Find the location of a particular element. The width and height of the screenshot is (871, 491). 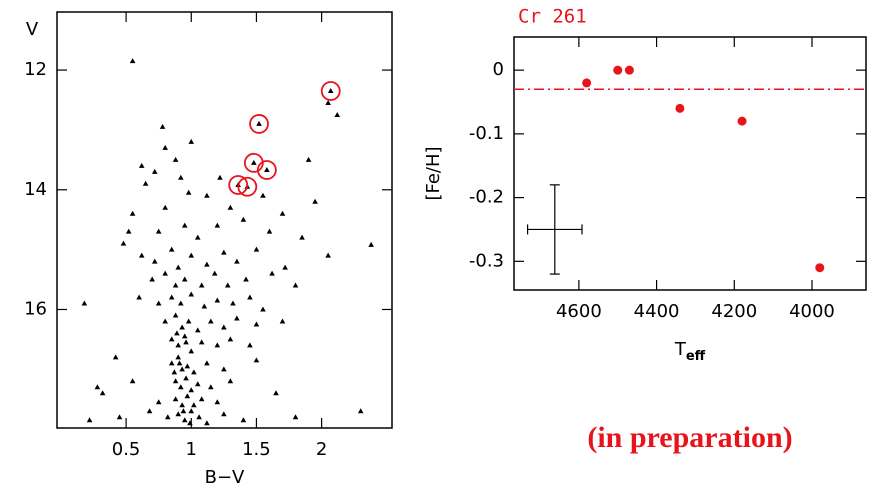

y-axis-label: V is located at coordinates (32, 29).